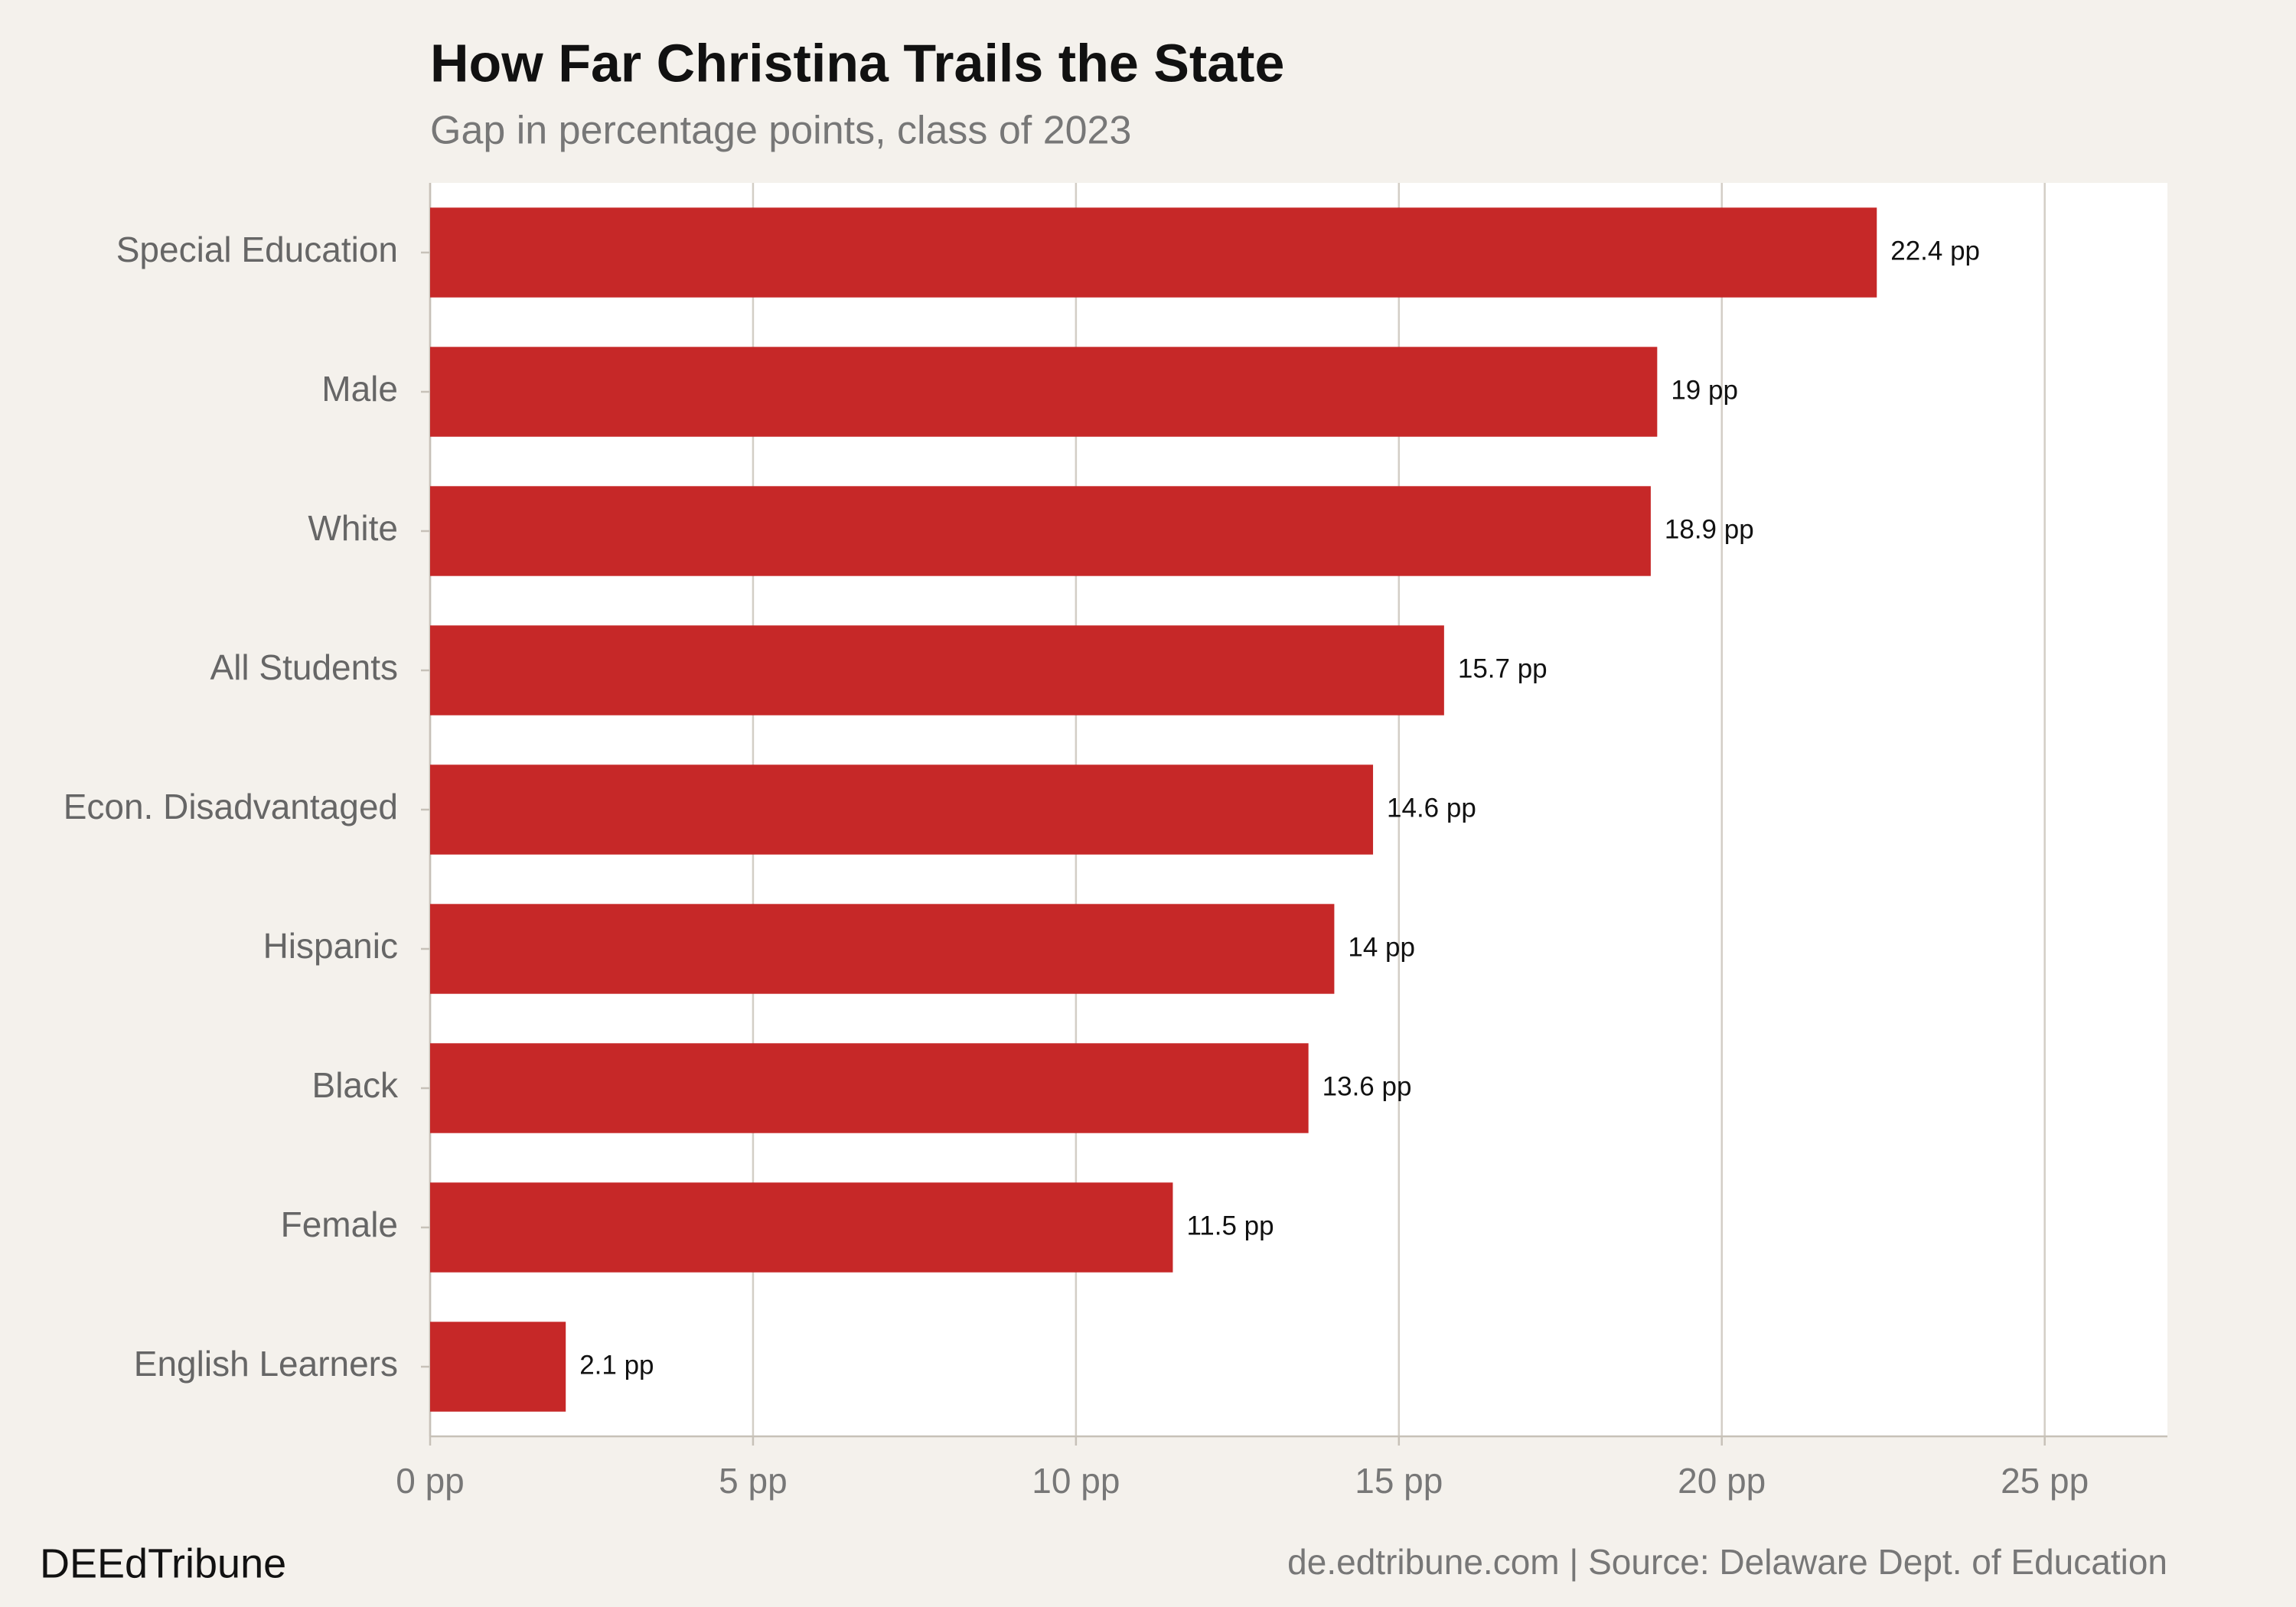  What do you see at coordinates (353, 528) in the screenshot?
I see `y-tick-label: White` at bounding box center [353, 528].